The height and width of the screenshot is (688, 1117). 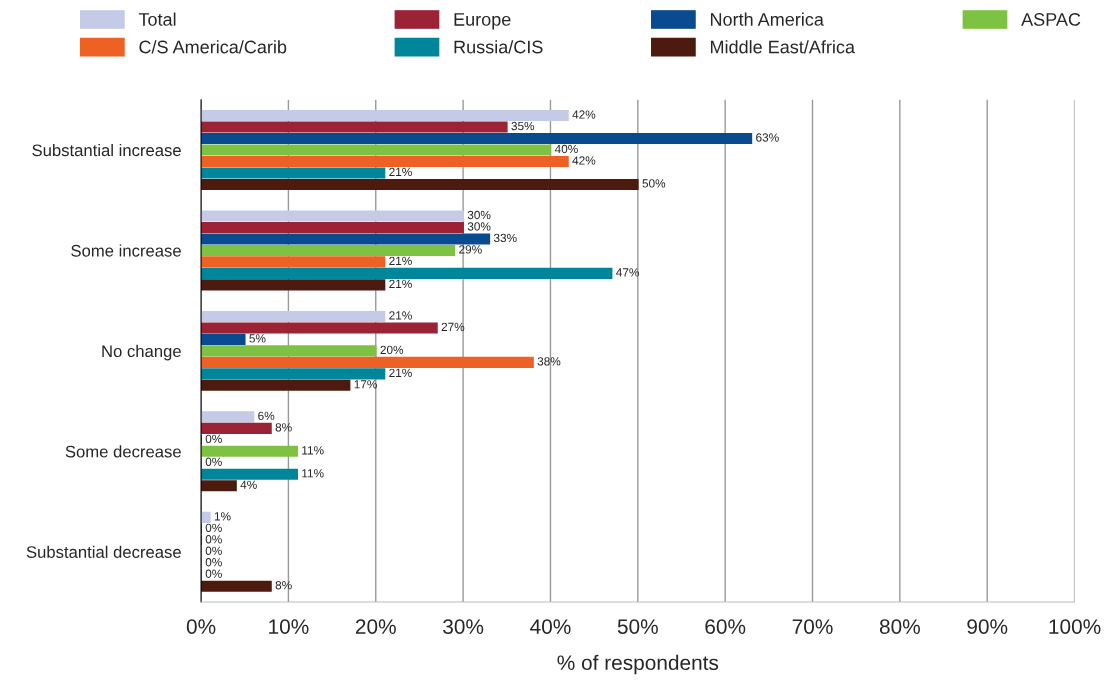 What do you see at coordinates (126, 250) in the screenshot?
I see `y-tick-label: Some increase` at bounding box center [126, 250].